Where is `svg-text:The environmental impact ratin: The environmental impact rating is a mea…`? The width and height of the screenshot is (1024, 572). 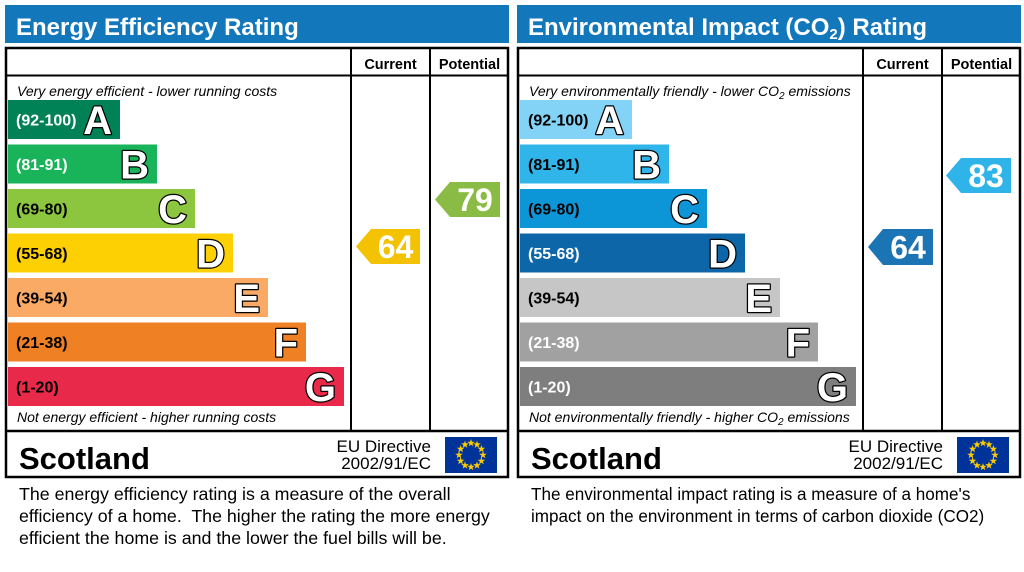
svg-text:The environmental impact ratin: The environmental impact rating is a mea… is located at coordinates (750, 494).